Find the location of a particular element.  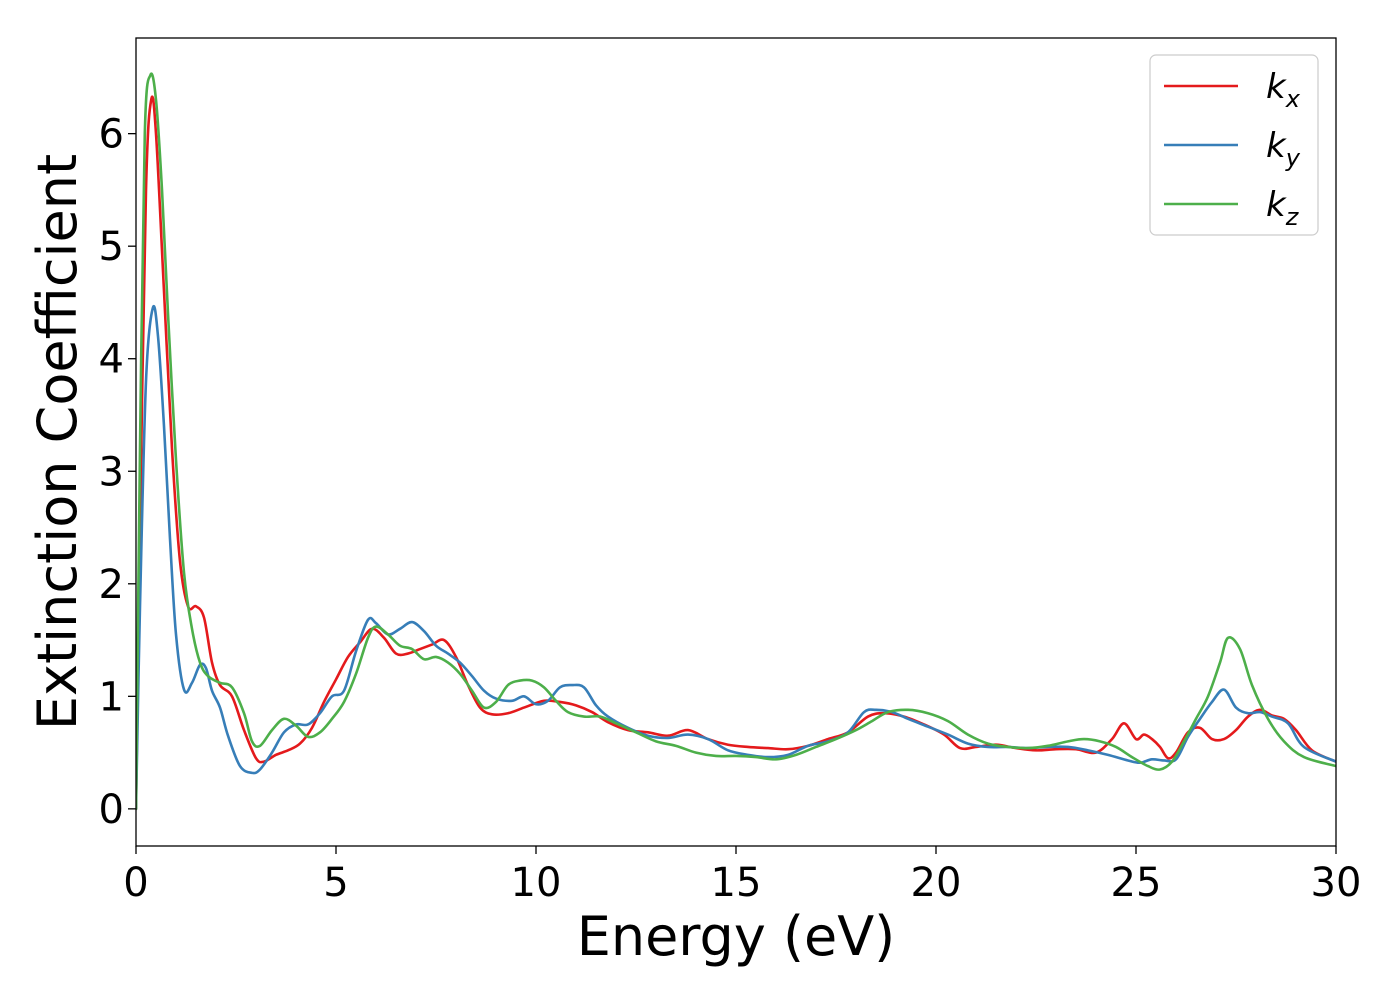

legend-label-z: kz is located at coordinates (1283, 208).